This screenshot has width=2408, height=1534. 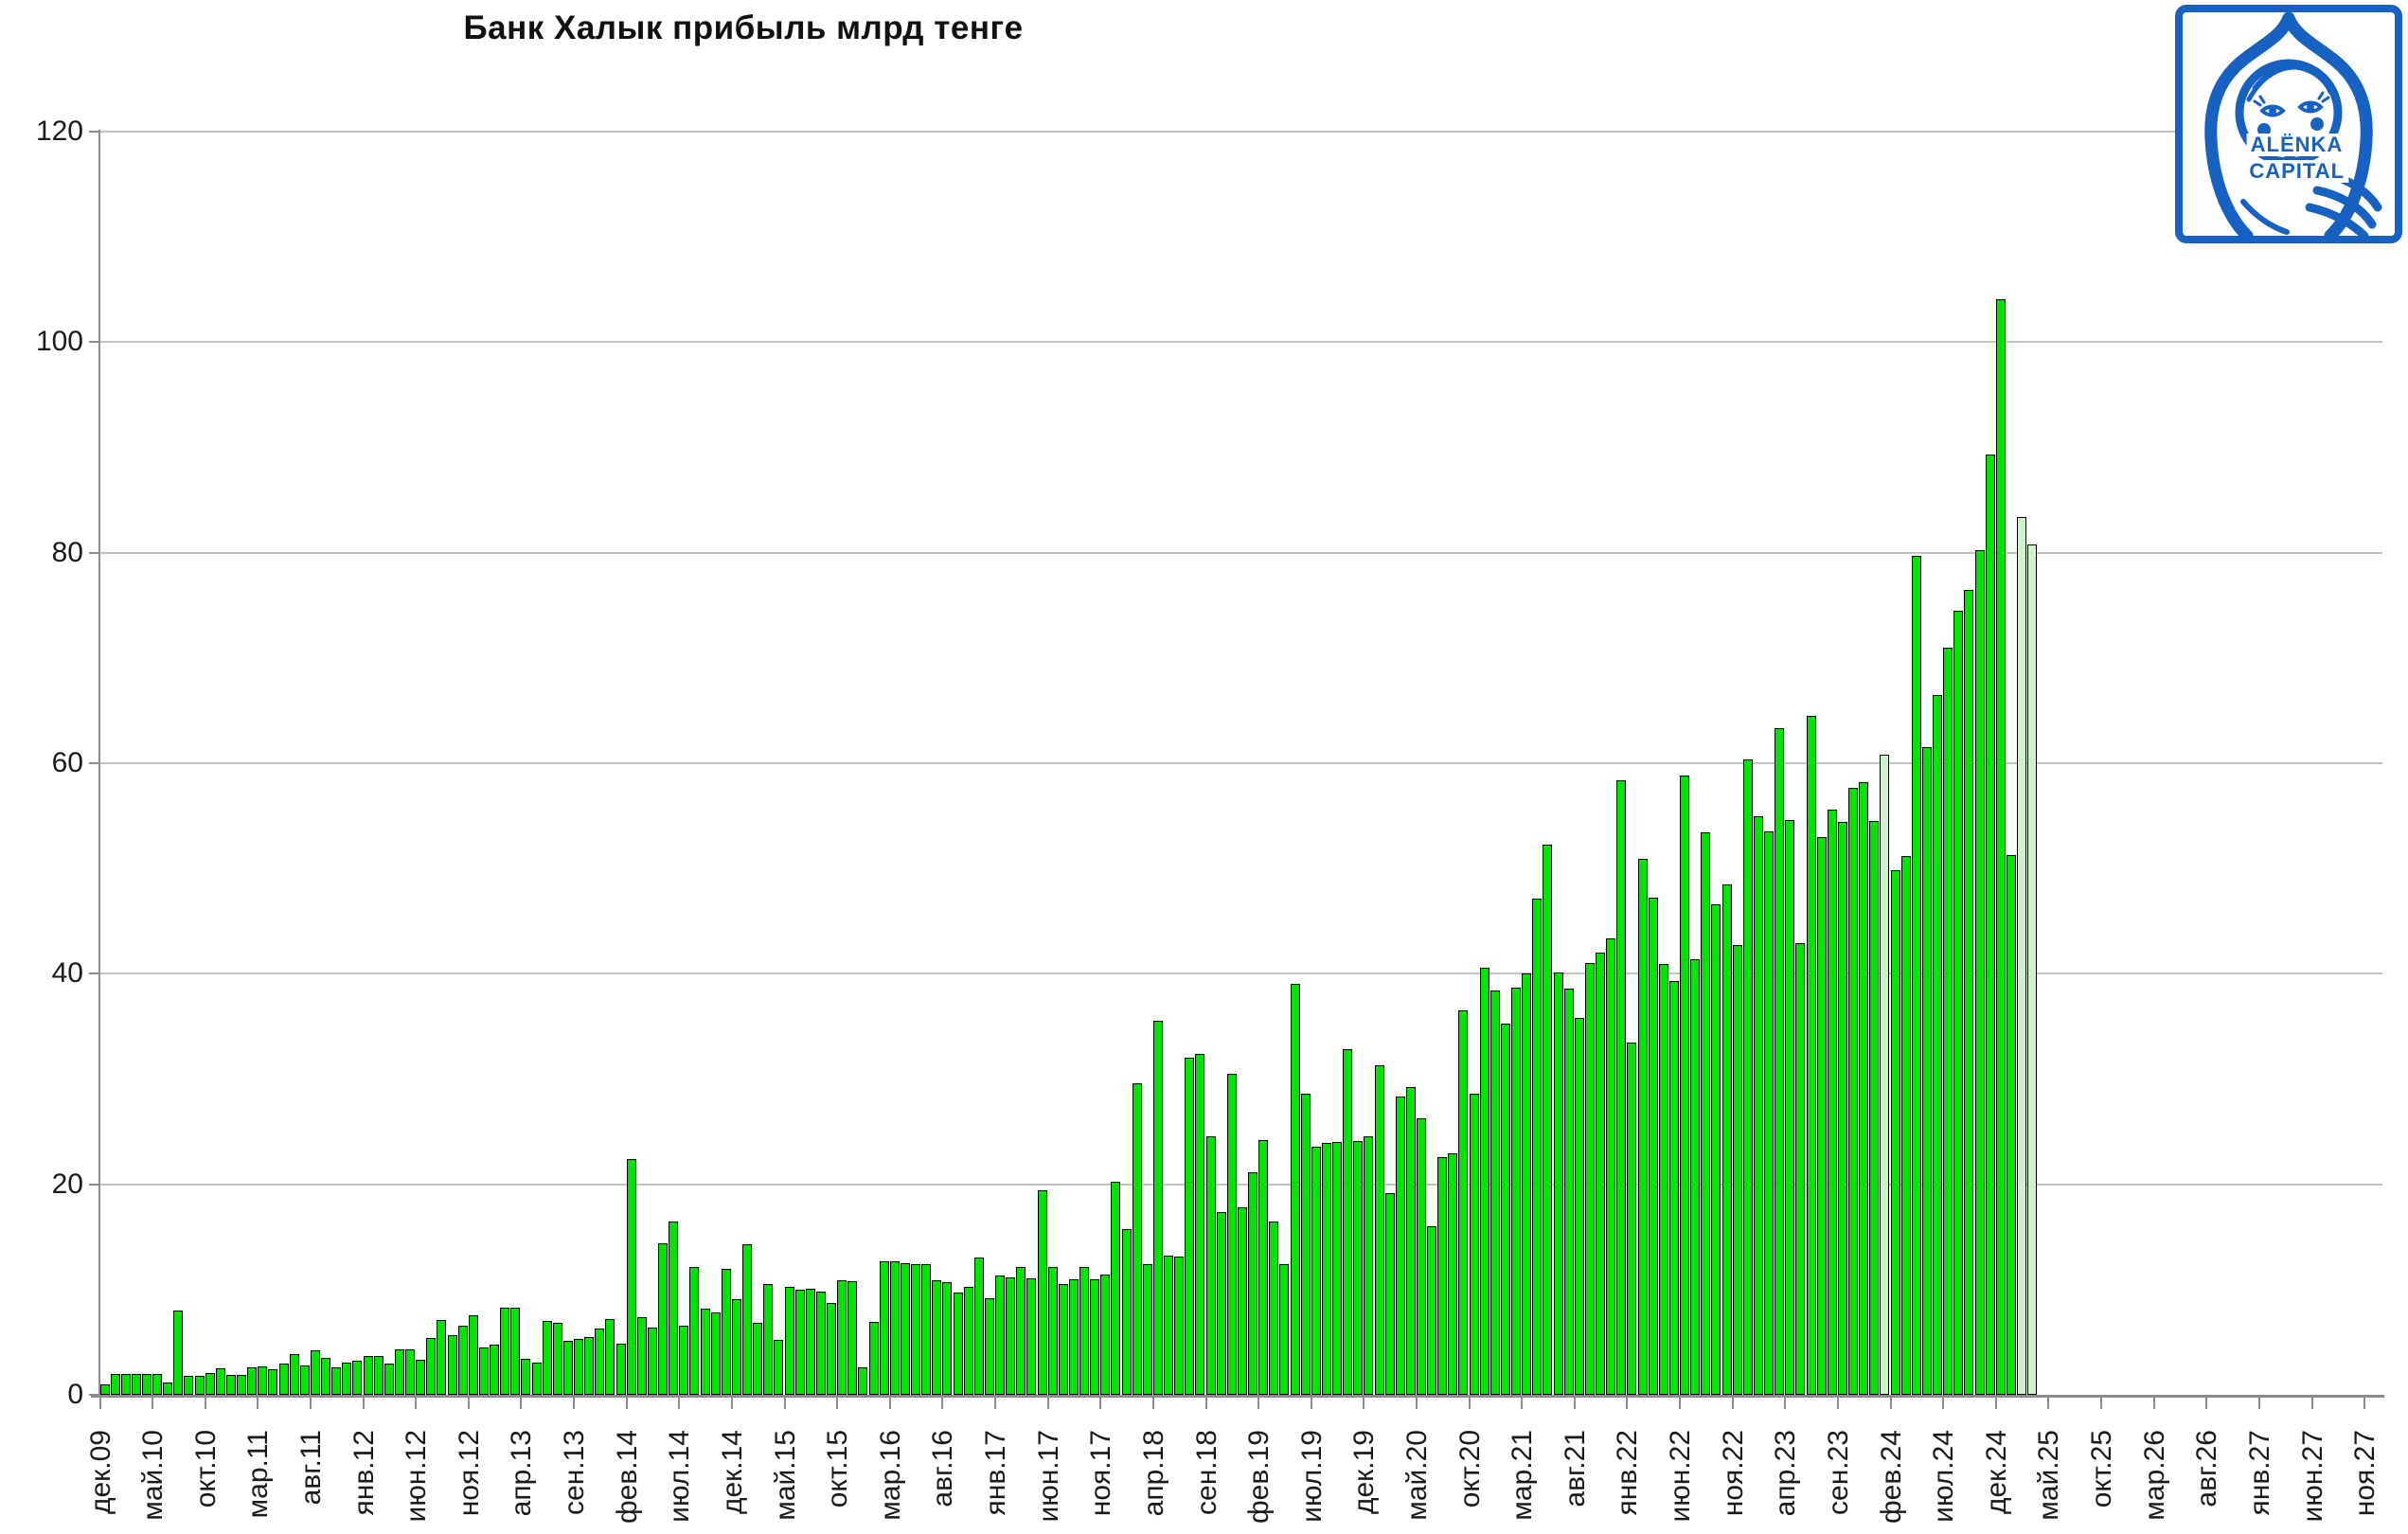 What do you see at coordinates (1470, 1469) in the screenshot?
I see `x-axis-label-окт.20: окт.20` at bounding box center [1470, 1469].